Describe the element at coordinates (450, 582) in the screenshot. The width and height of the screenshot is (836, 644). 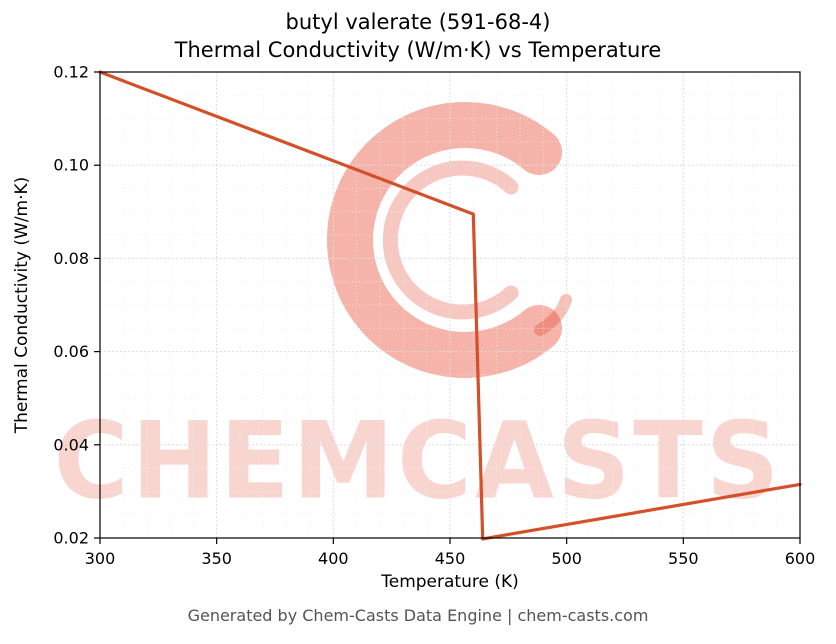
I see `x-axis-label: Temperature (K)` at that location.